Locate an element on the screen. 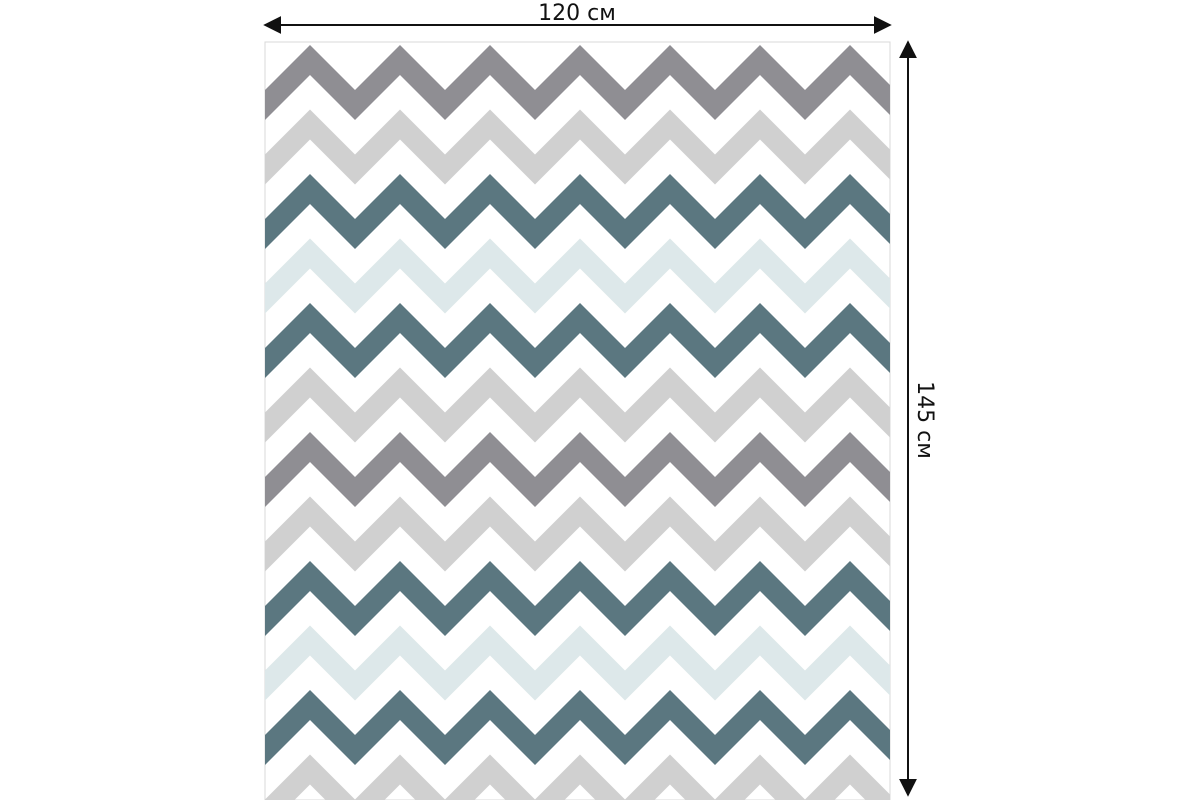 The height and width of the screenshot is (804, 1200). width-label: 120 см is located at coordinates (577, 13).